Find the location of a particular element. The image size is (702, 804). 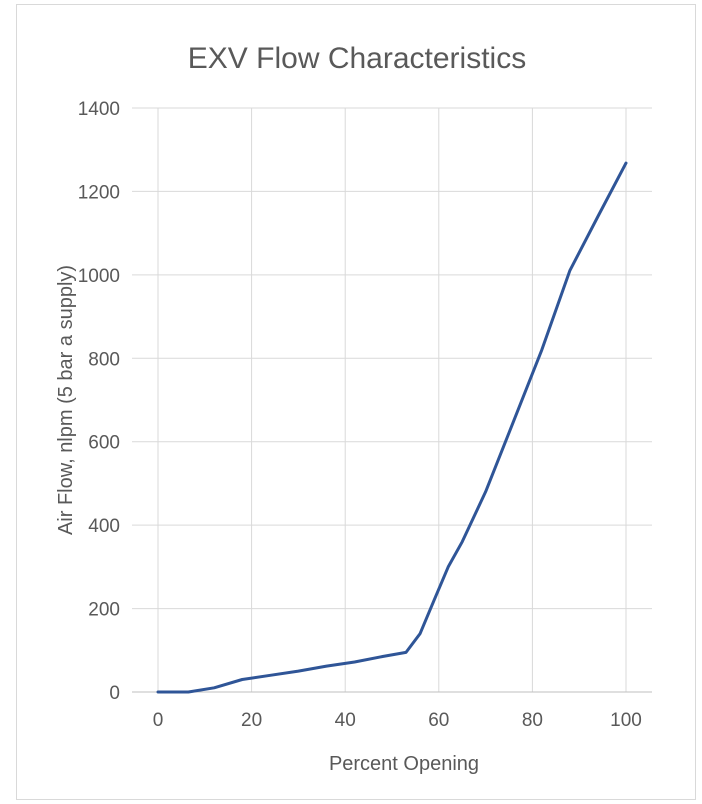

x-tick-label: 20 is located at coordinates (251, 720).